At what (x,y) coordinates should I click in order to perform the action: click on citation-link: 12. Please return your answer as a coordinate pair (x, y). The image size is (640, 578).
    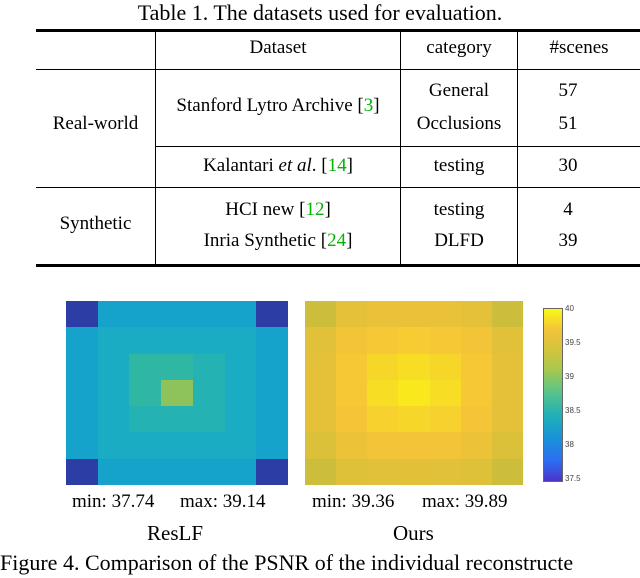
    Looking at the image, I should click on (315, 209).